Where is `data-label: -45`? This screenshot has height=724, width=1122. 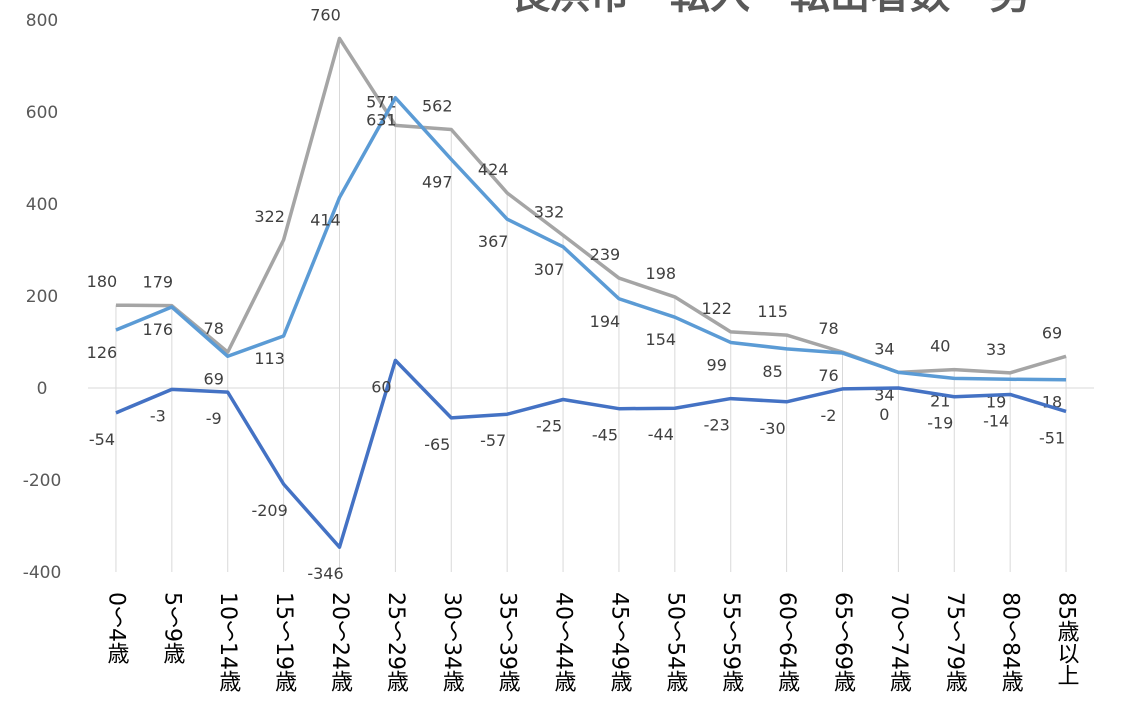
data-label: -45 is located at coordinates (605, 435).